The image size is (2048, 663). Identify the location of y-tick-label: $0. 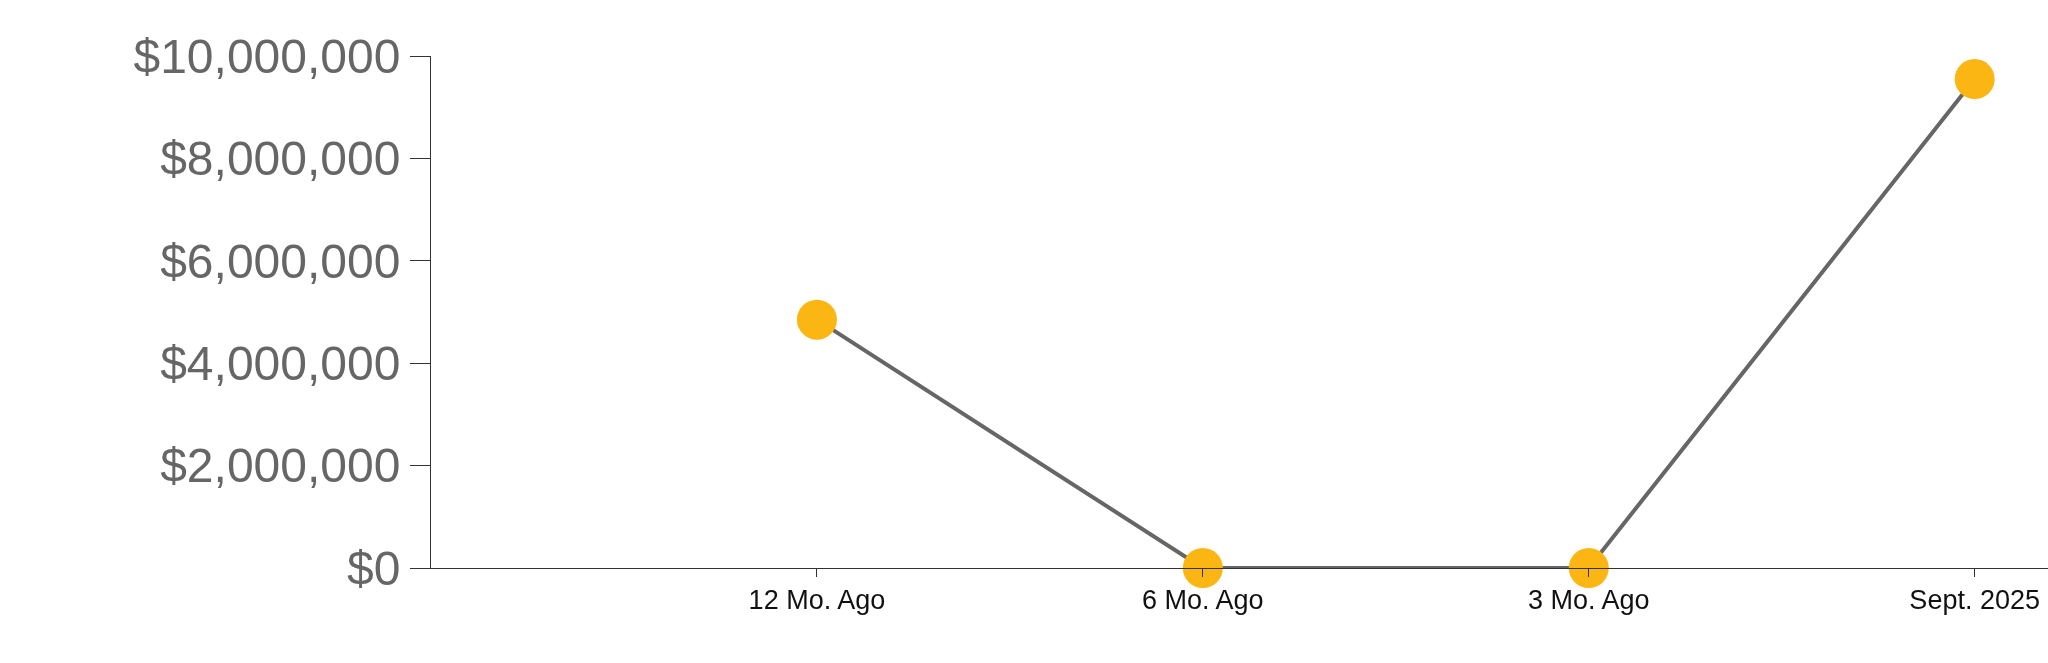
(374, 568).